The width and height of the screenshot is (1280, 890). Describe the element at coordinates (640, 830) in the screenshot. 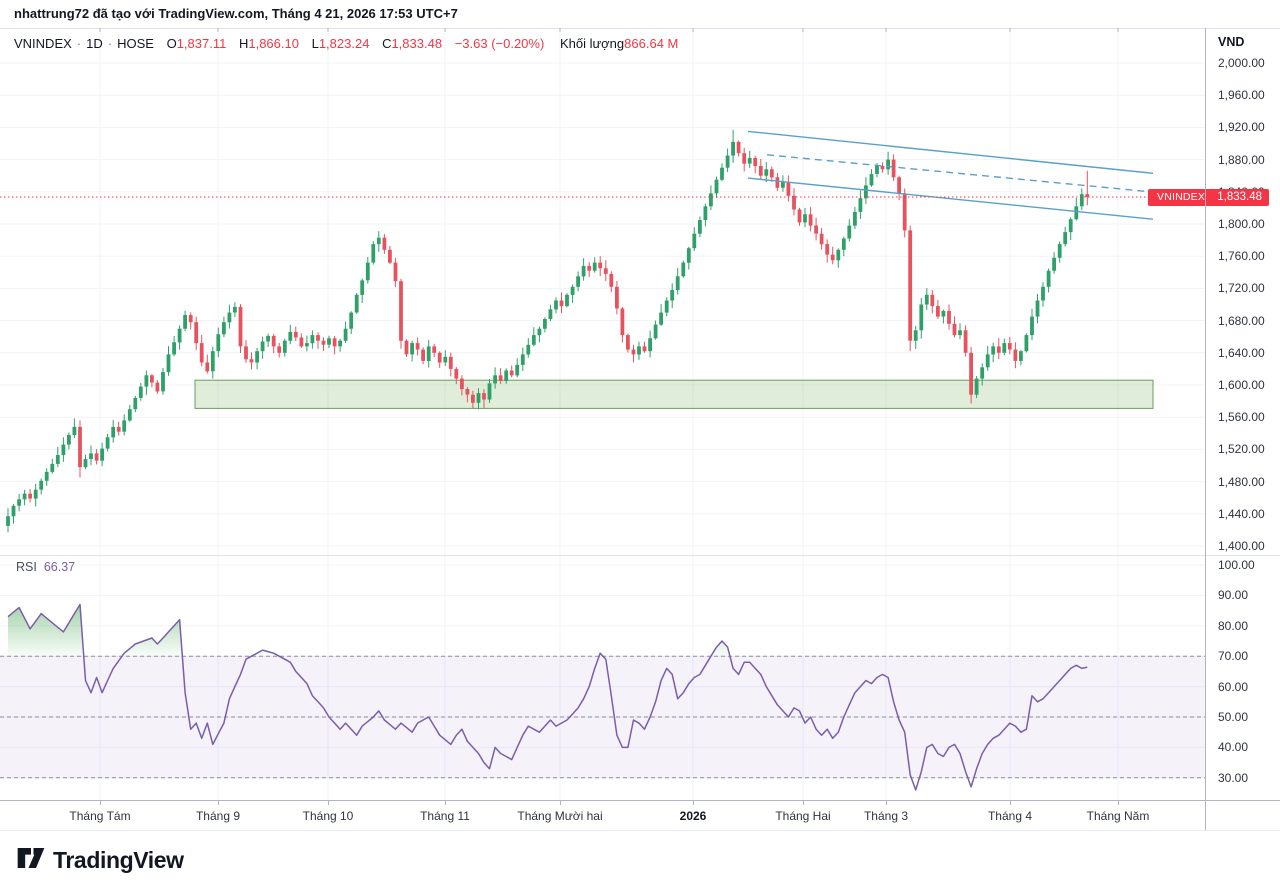

I see `bottom-border` at that location.